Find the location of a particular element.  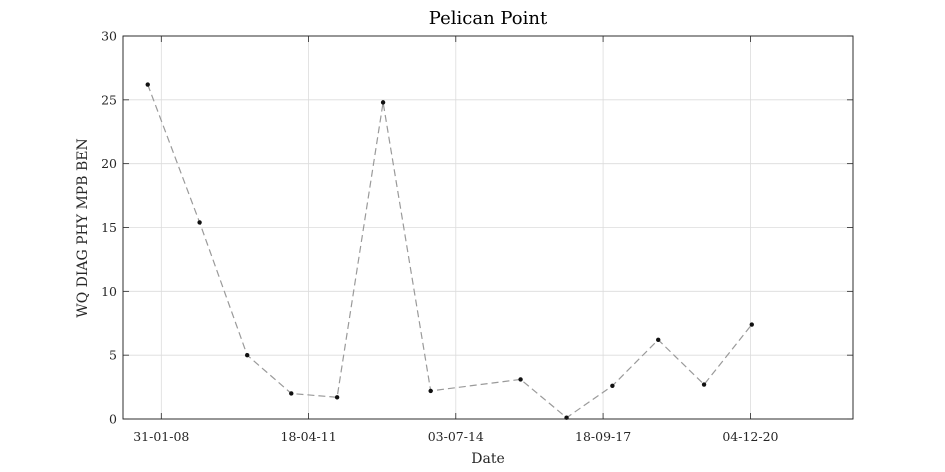

x-tick-label: 04-12-20 is located at coordinates (750, 436).